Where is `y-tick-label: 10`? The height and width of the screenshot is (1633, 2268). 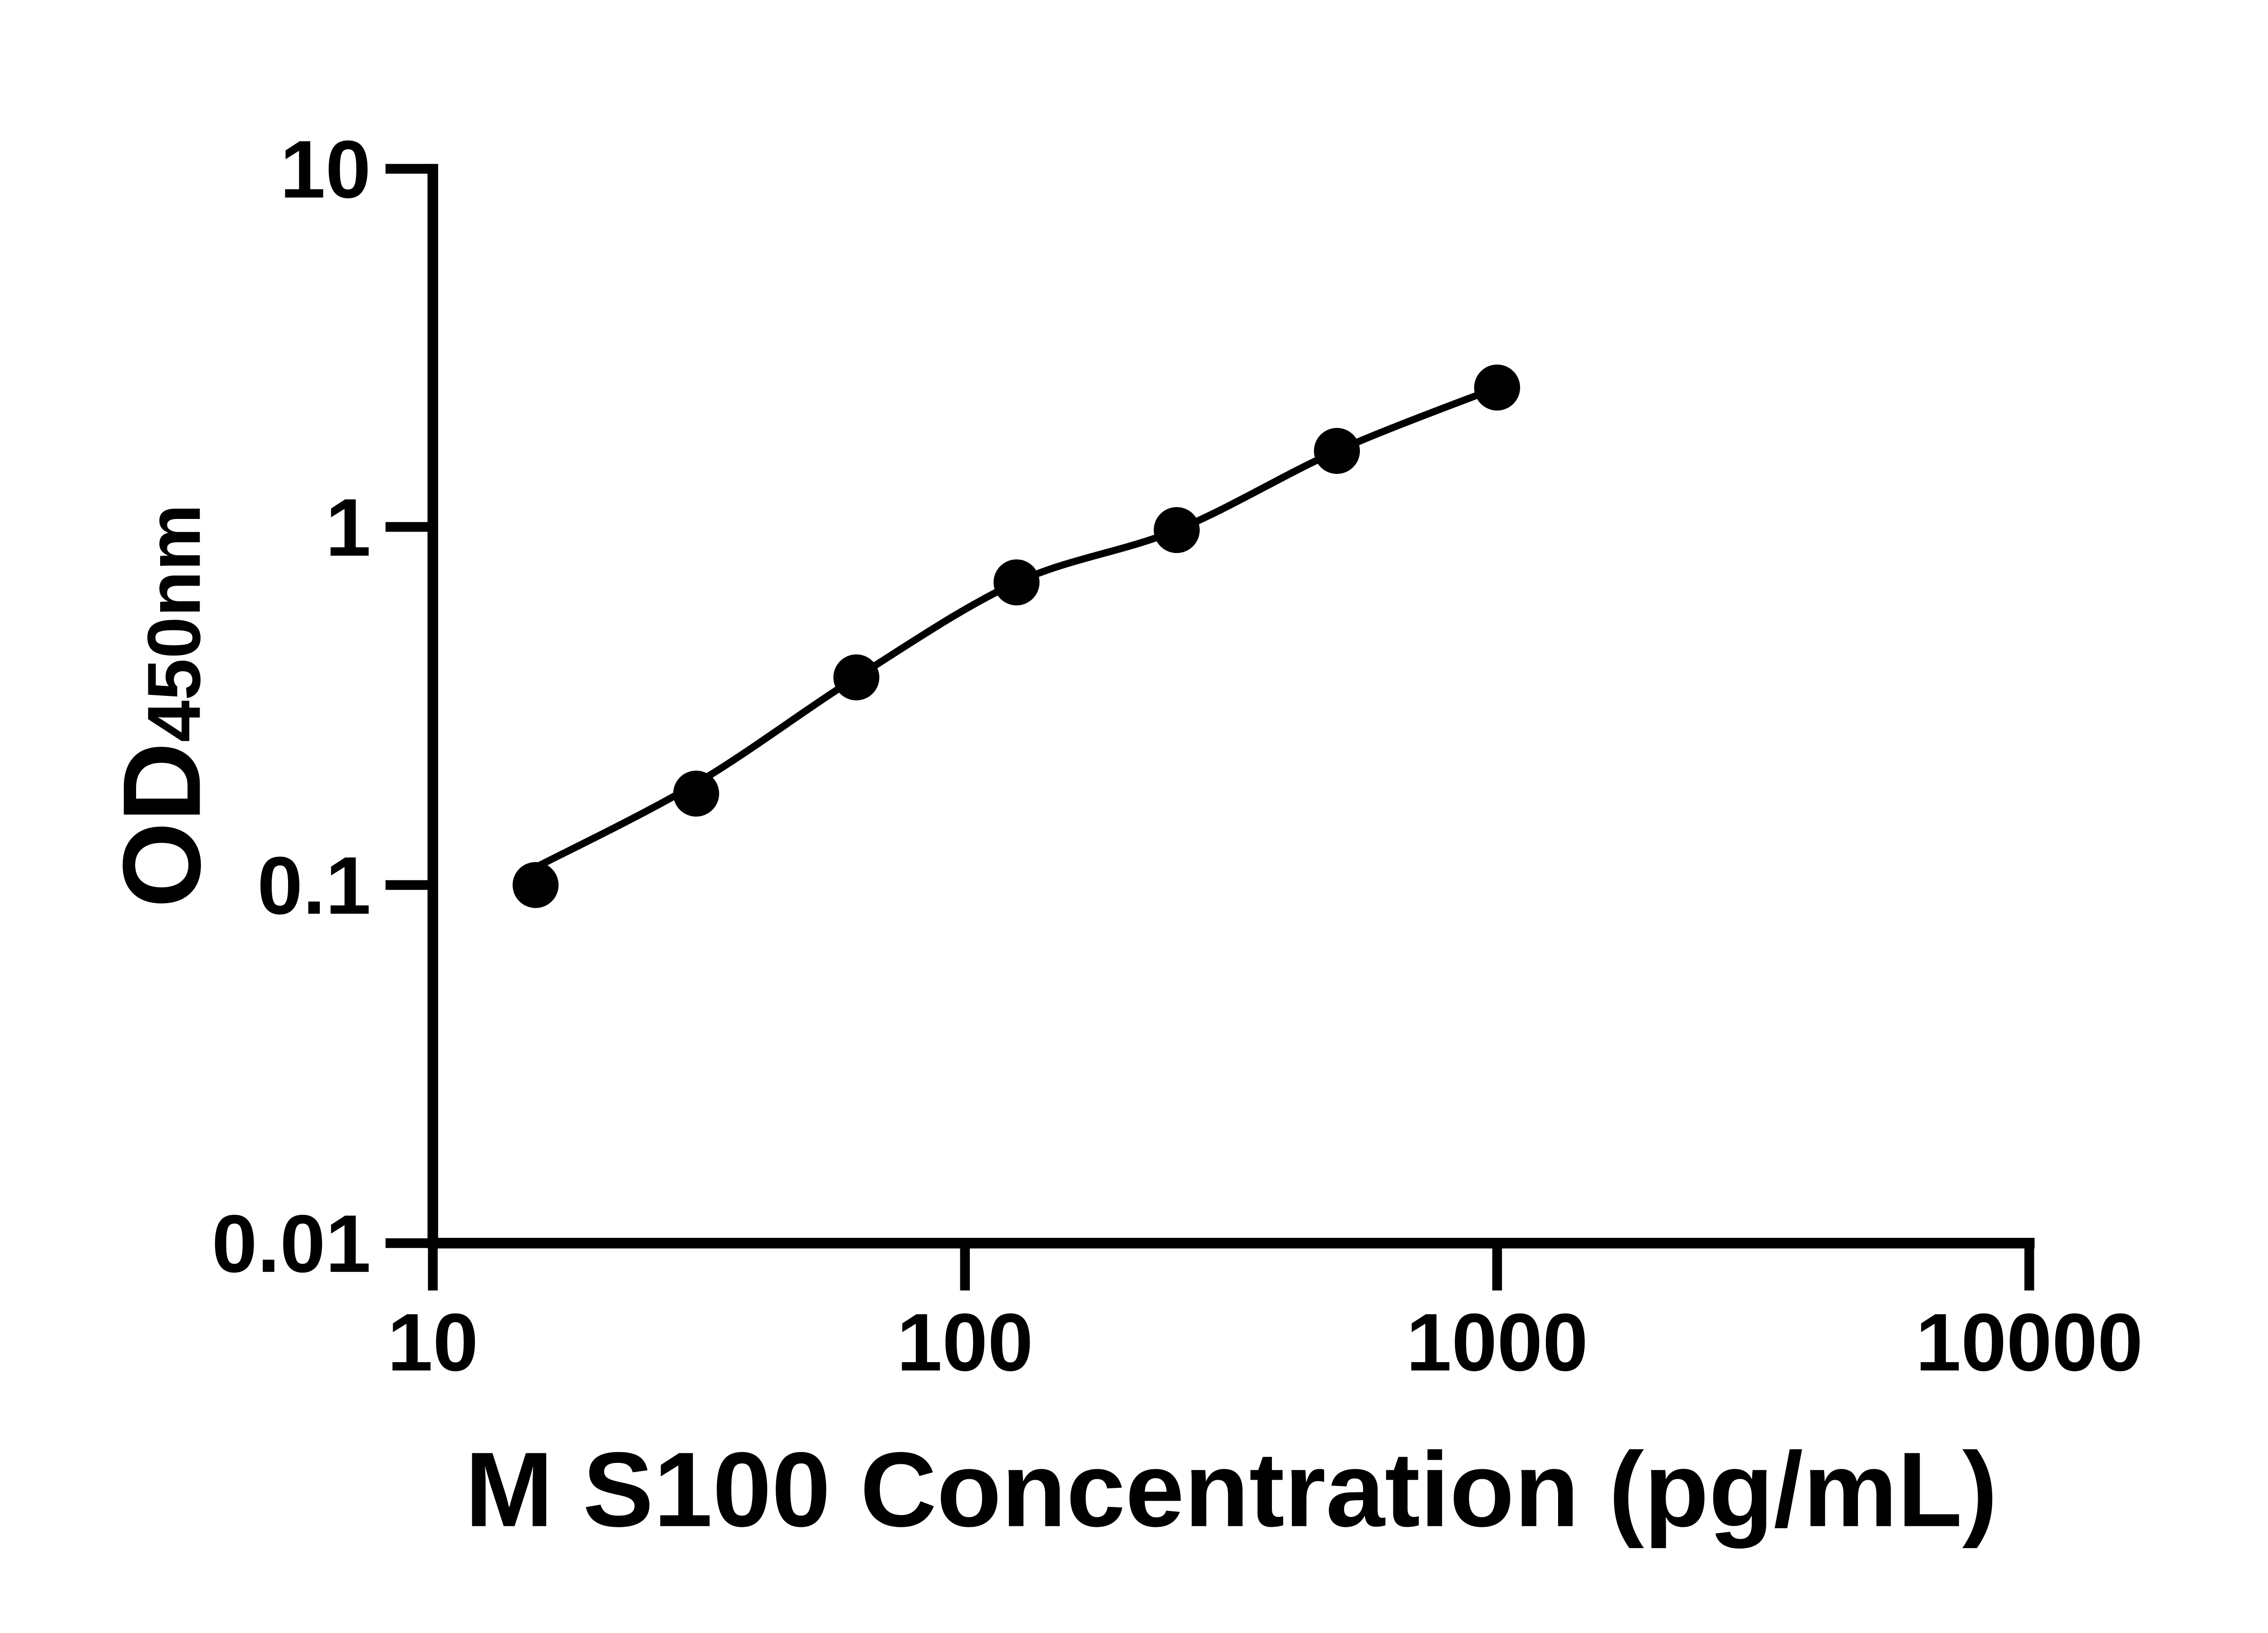 y-tick-label: 10 is located at coordinates (325, 169).